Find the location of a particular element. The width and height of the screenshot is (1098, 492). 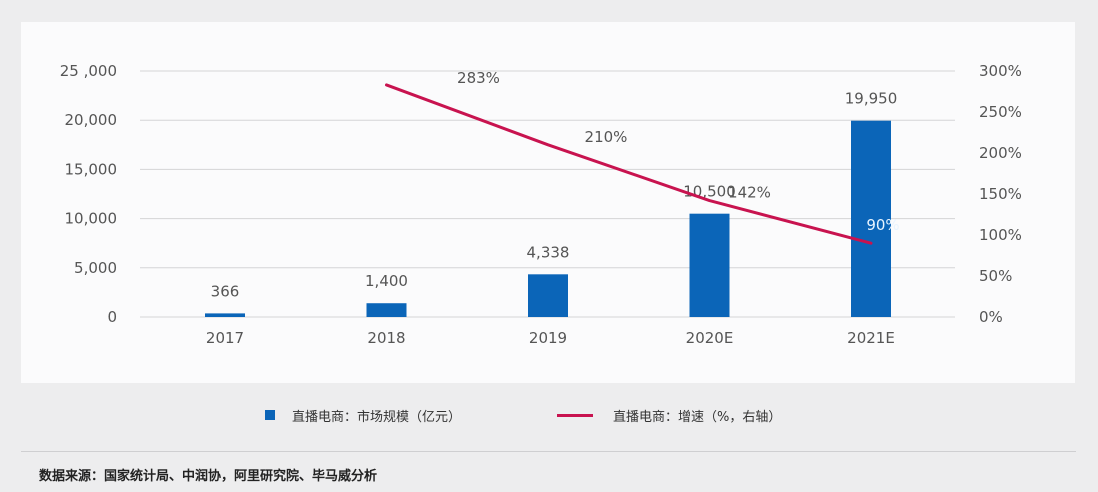

legend-item-line: 直播电商：增速（%，右轴） is located at coordinates (669, 415).